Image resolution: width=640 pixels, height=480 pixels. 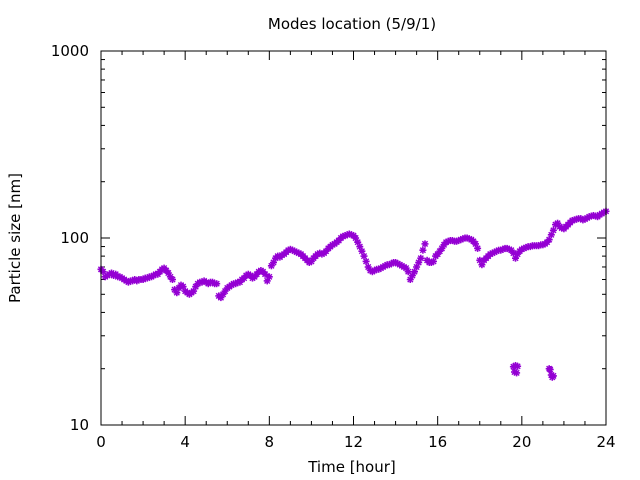 What do you see at coordinates (351, 467) in the screenshot?
I see `x-axis-label: Time [hour]` at bounding box center [351, 467].